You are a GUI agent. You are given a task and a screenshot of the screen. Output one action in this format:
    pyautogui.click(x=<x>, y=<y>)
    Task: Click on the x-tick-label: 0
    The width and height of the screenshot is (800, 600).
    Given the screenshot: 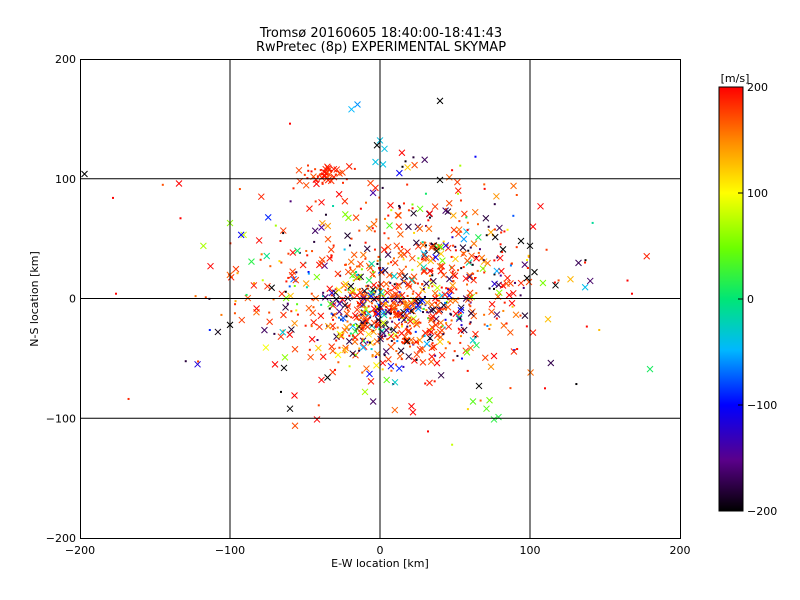 What is the action you would take?
    pyautogui.click(x=380, y=550)
    